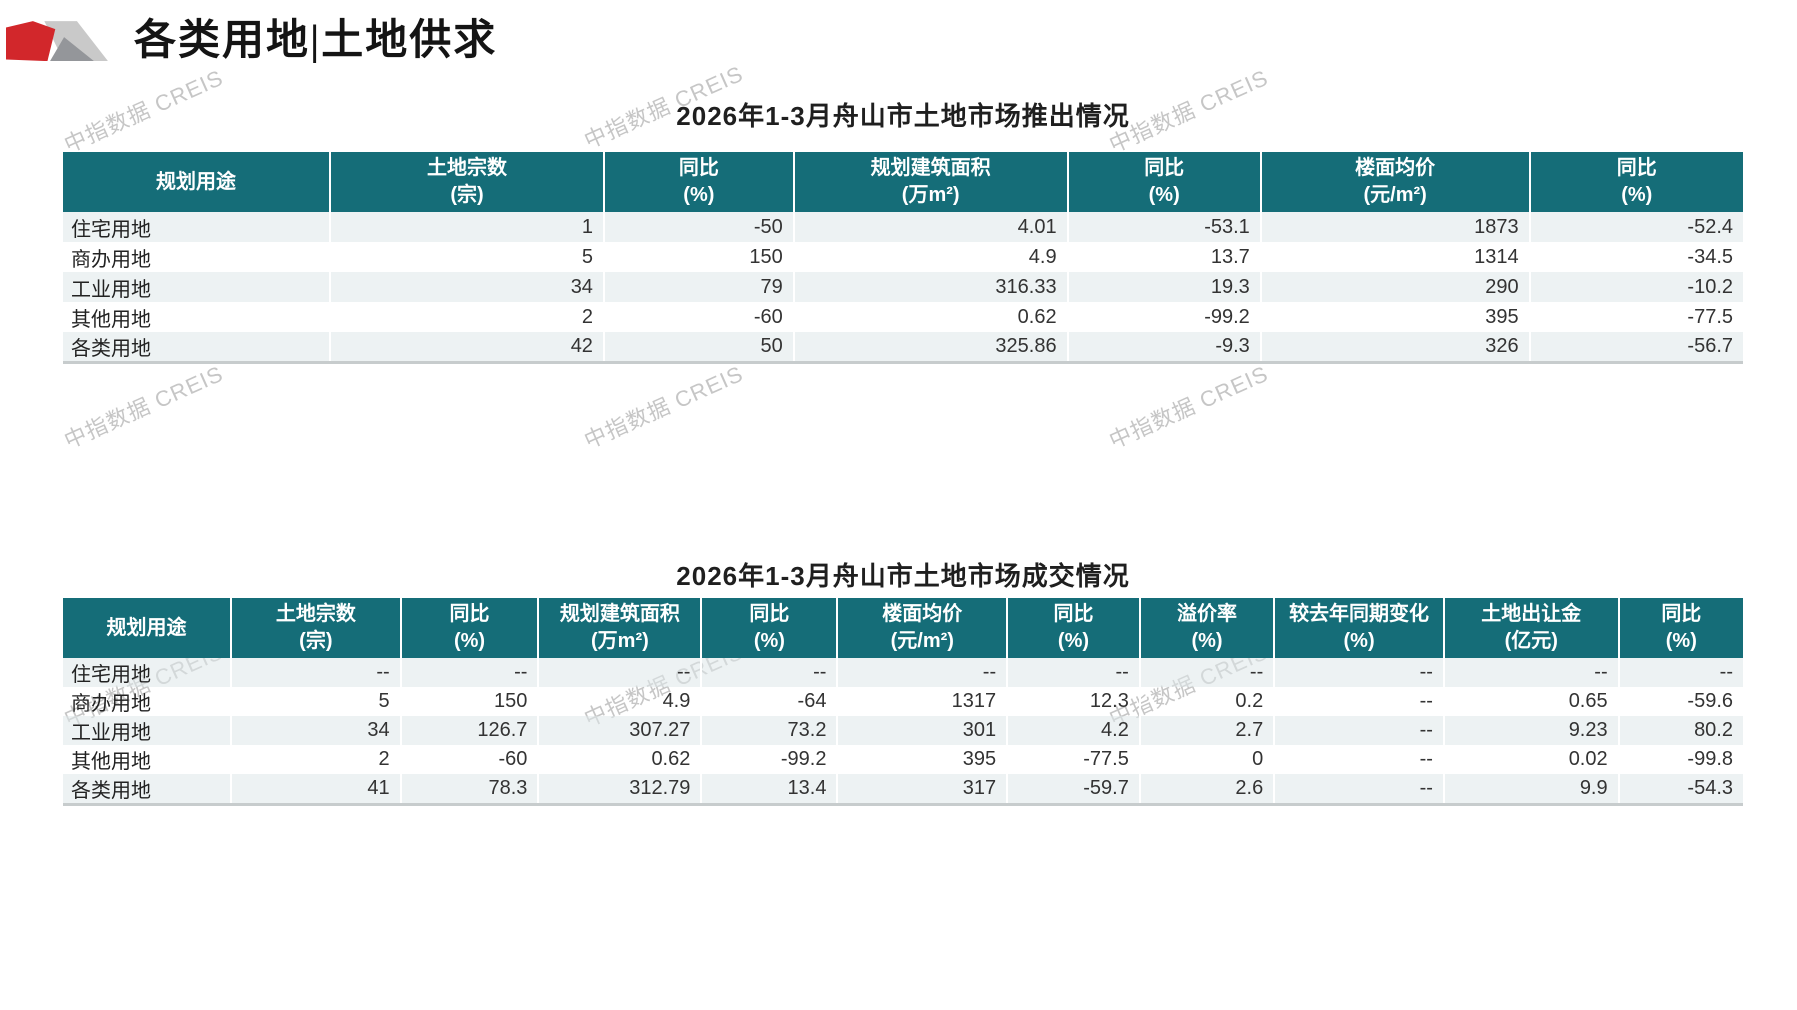 This screenshot has width=1797, height=1010. What do you see at coordinates (619, 789) in the screenshot?
I see `value-cell: 312.79` at bounding box center [619, 789].